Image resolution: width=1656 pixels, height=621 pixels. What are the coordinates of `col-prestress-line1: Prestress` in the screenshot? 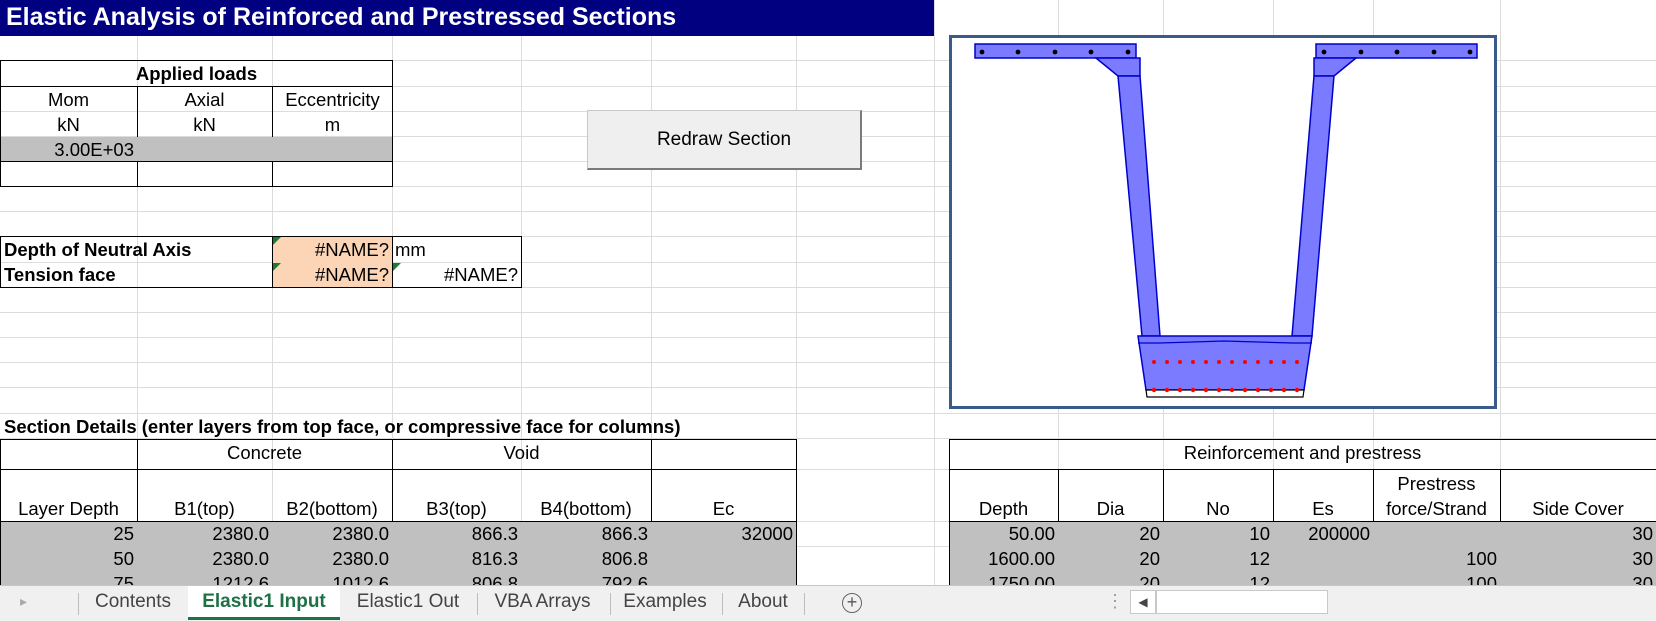 It's located at (1436, 483).